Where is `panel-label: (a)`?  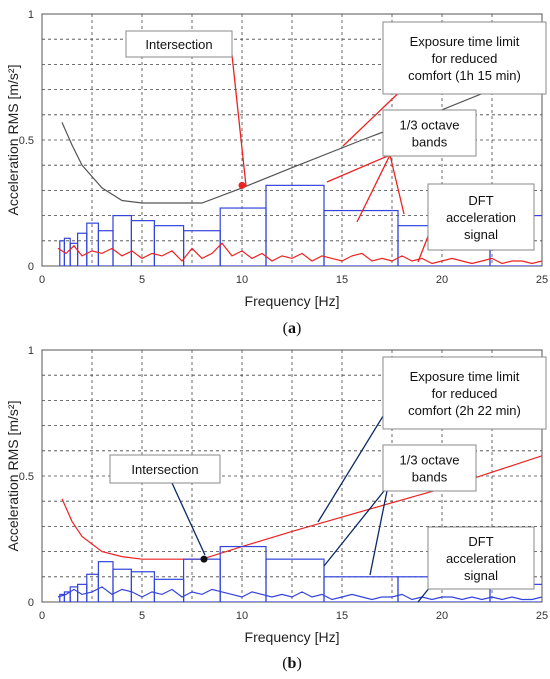 panel-label: (a) is located at coordinates (292, 328).